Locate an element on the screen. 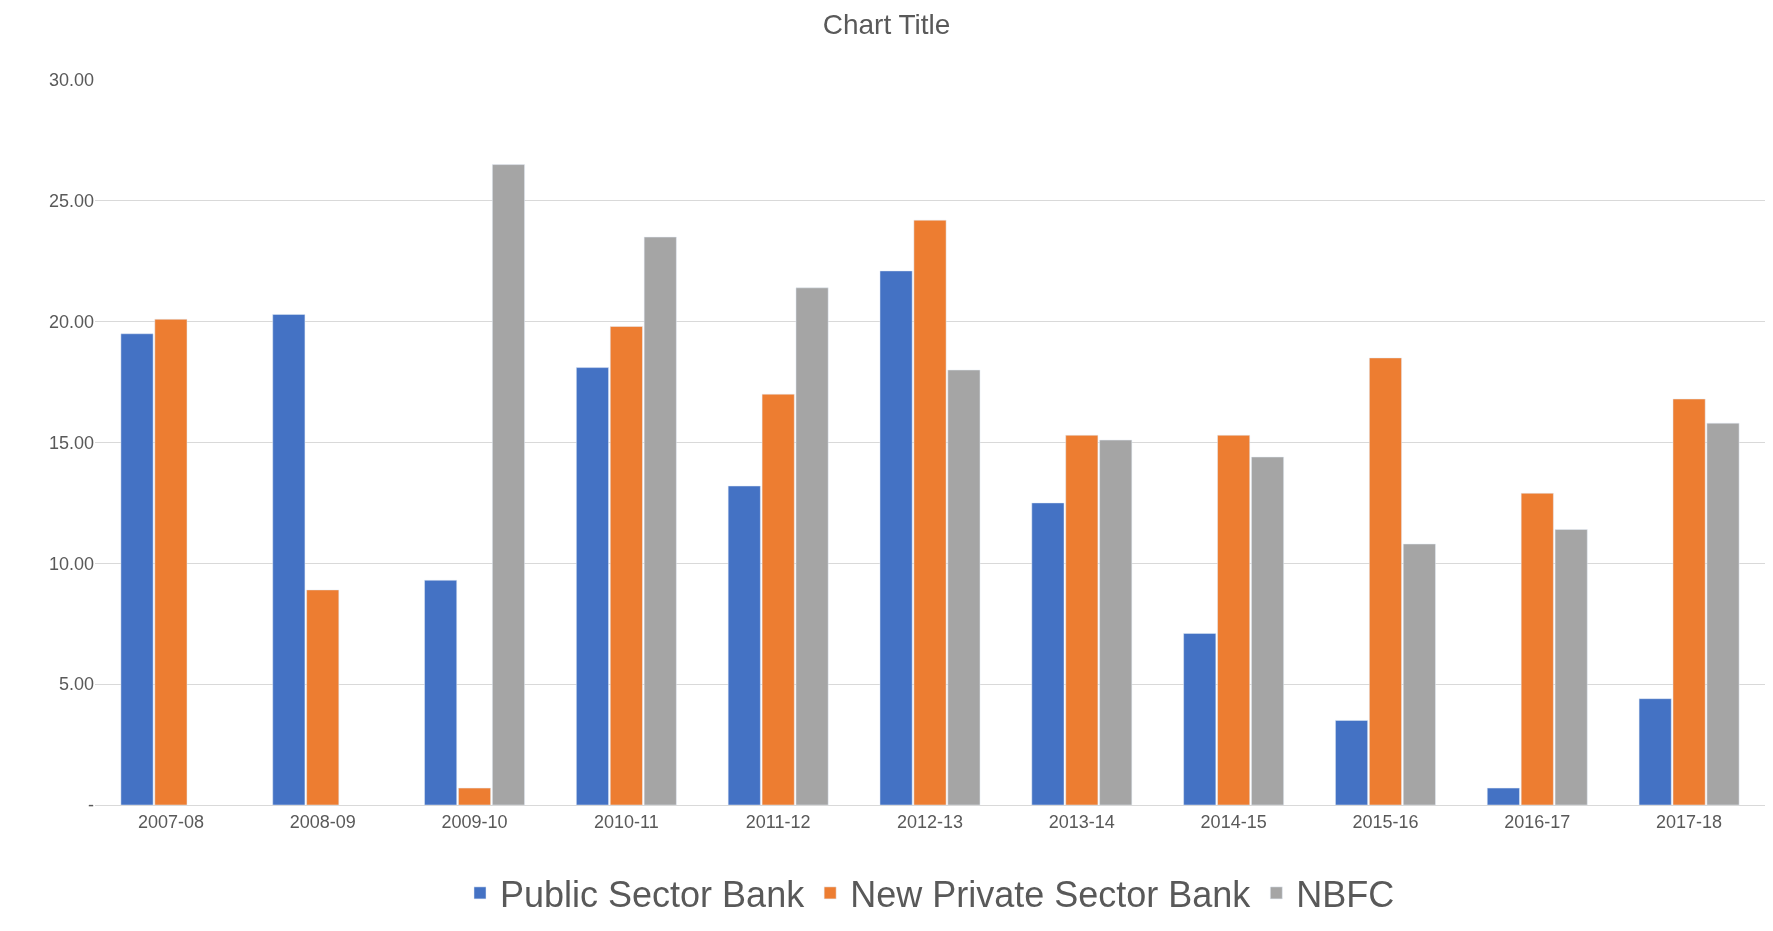 Image resolution: width=1773 pixels, height=931 pixels. chart-title: Chart Title is located at coordinates (886, 24).